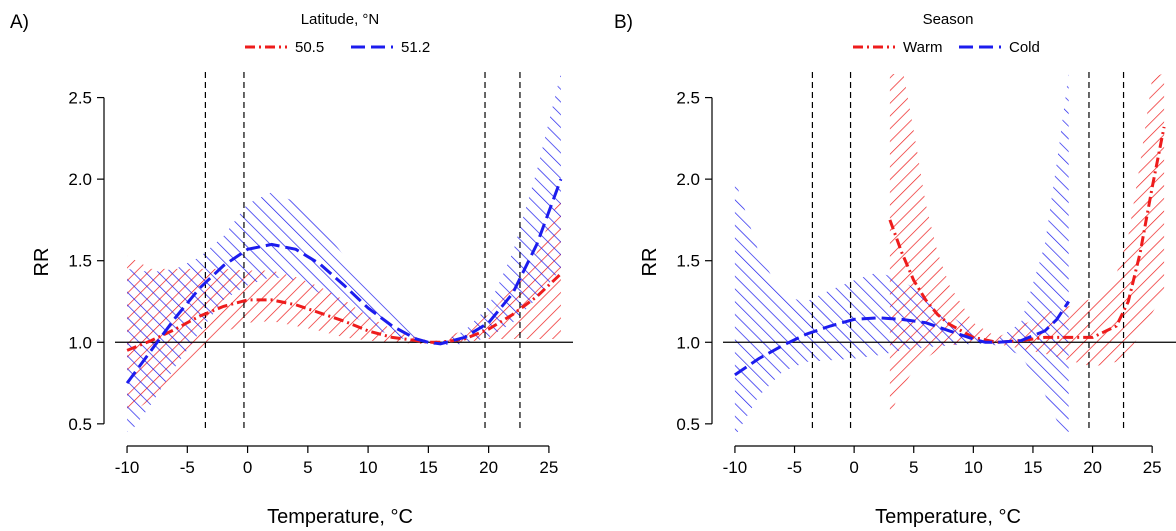 Image resolution: width=1176 pixels, height=531 pixels. What do you see at coordinates (80, 98) in the screenshot?
I see `panel-a-y-tick-label-4: 2.5` at bounding box center [80, 98].